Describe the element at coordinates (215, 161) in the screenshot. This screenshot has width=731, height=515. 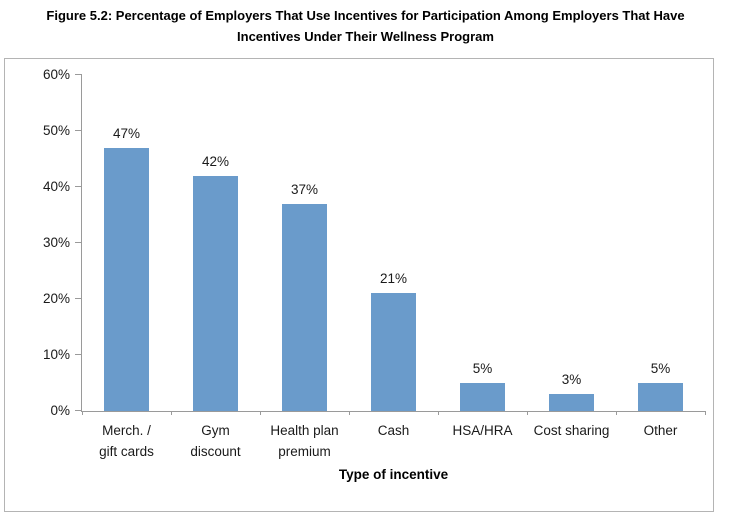
I see `bar-value-label: 42%` at that location.